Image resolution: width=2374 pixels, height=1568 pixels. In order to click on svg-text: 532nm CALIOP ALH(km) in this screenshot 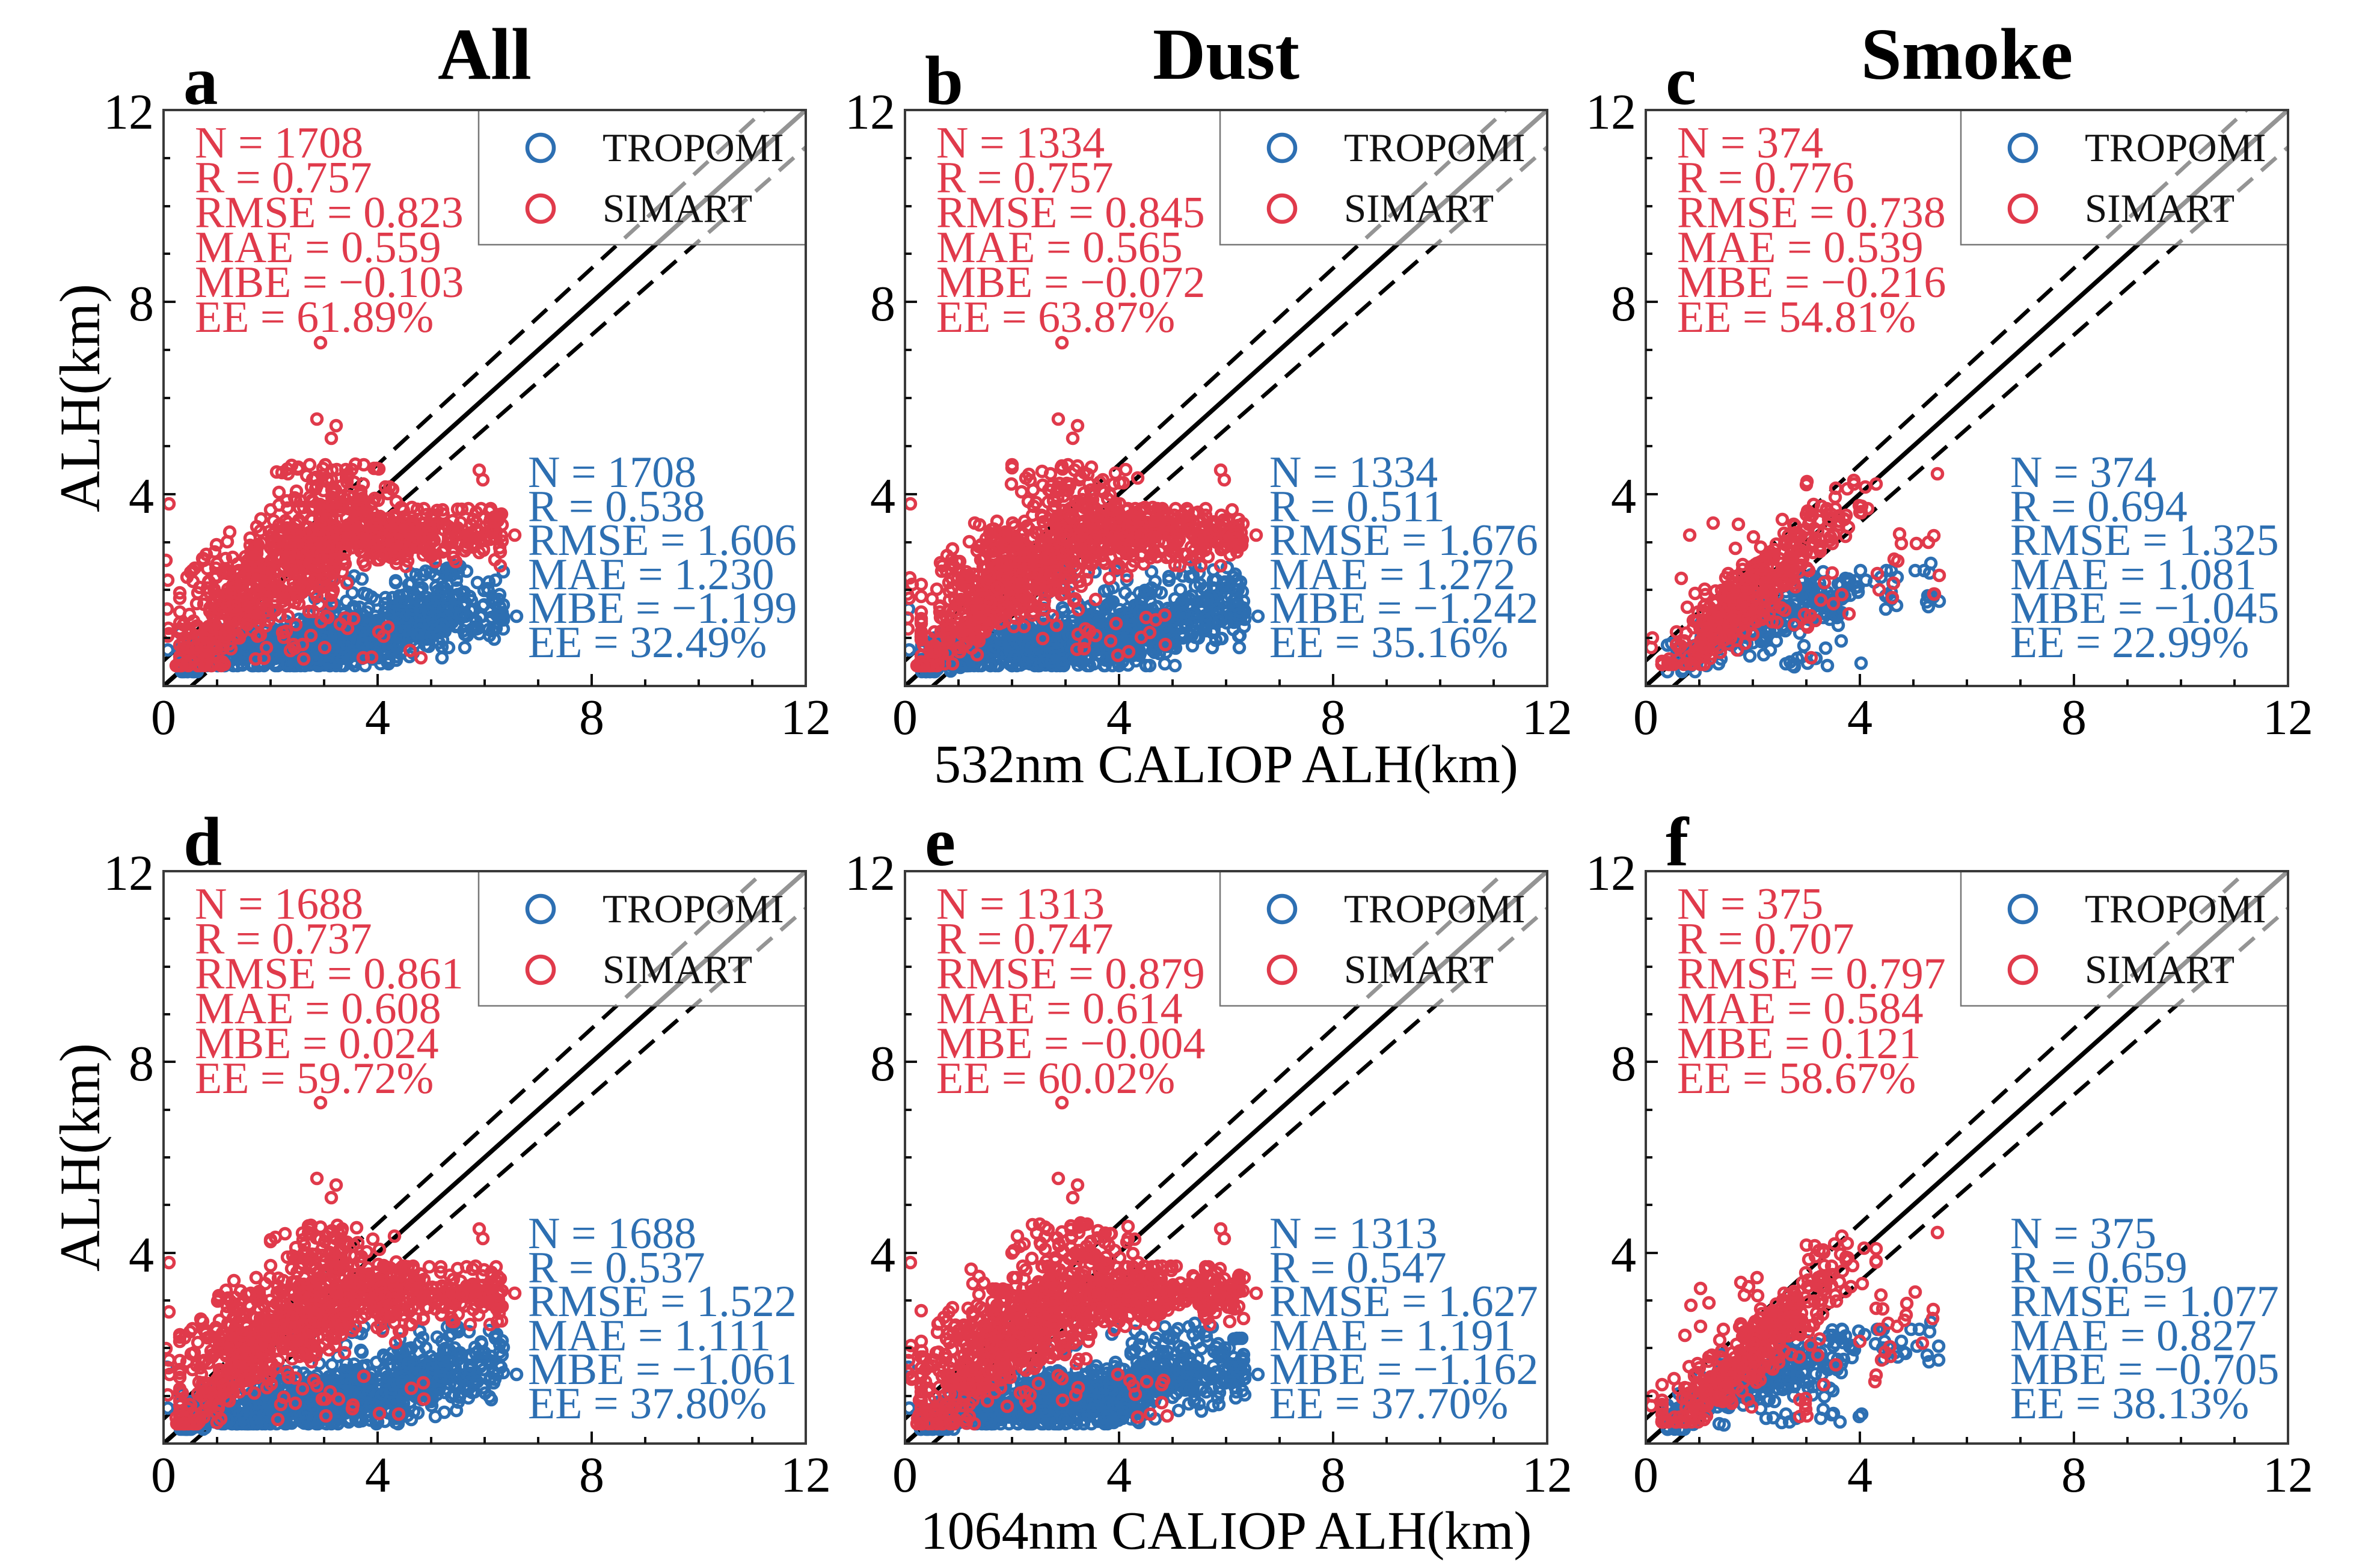, I will do `click(1226, 764)`.